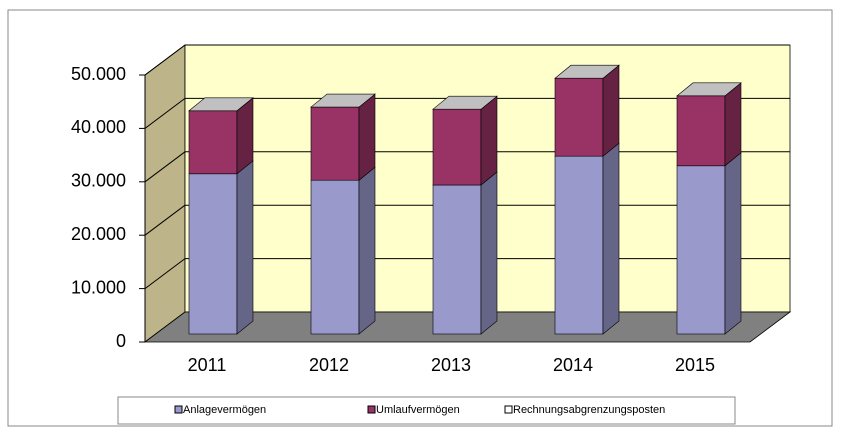  Describe the element at coordinates (98, 287) in the screenshot. I see `y-tick-label: 10.000` at that location.